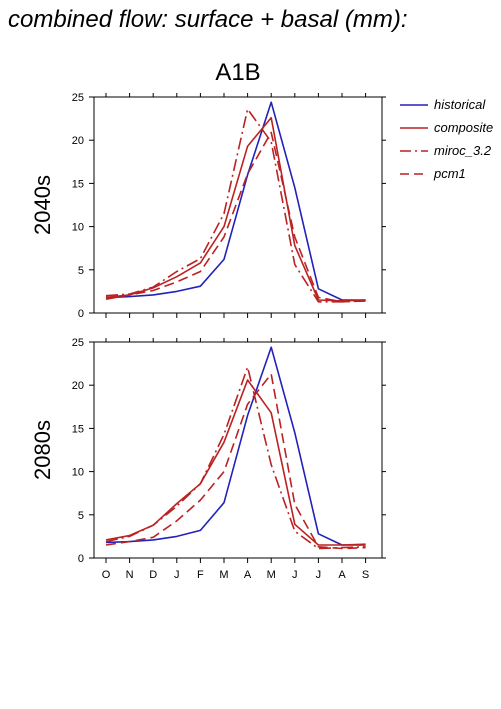 Image resolution: width=501 pixels, height=709 pixels. What do you see at coordinates (446, 139) in the screenshot?
I see `legend: historical composite miroc_3.2 pcm1` at bounding box center [446, 139].